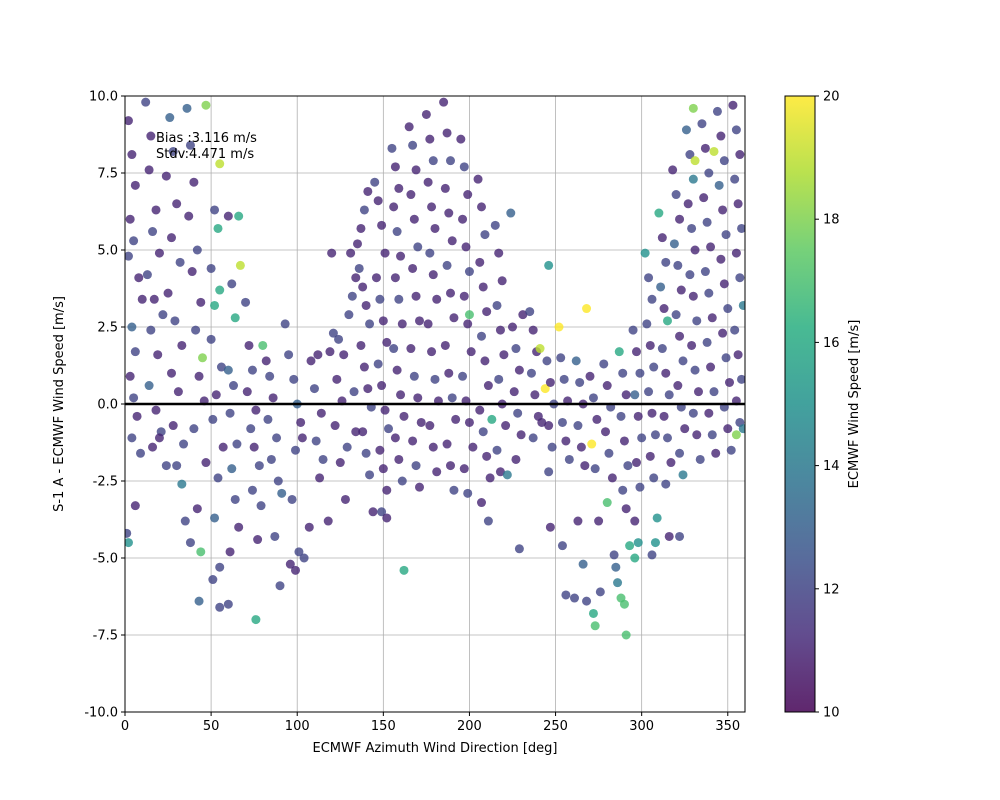  Describe the element at coordinates (297, 726) in the screenshot. I see `x-tick-label: 100` at that location.